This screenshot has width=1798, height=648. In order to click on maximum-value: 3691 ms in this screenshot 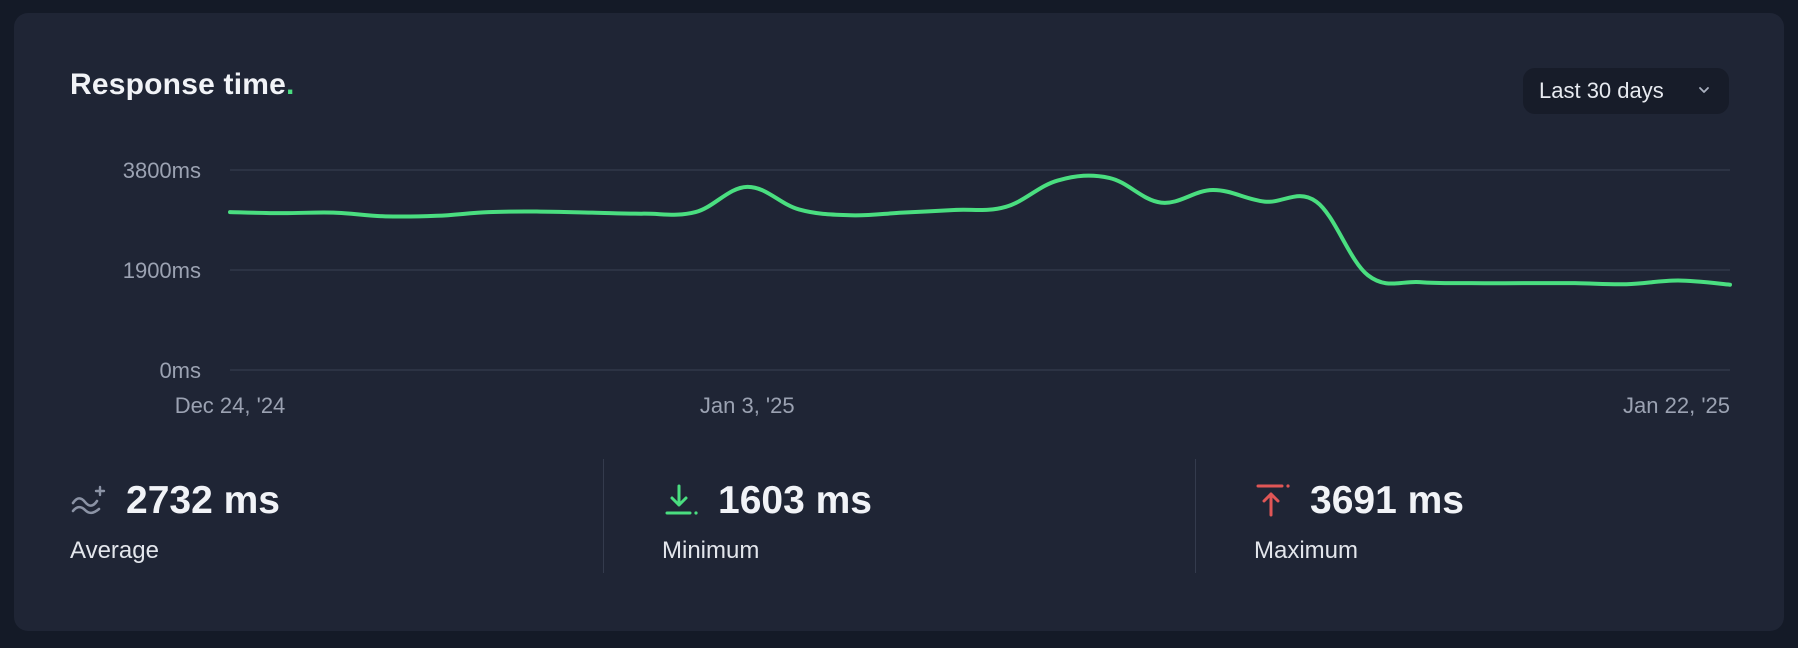, I will do `click(1387, 500)`.